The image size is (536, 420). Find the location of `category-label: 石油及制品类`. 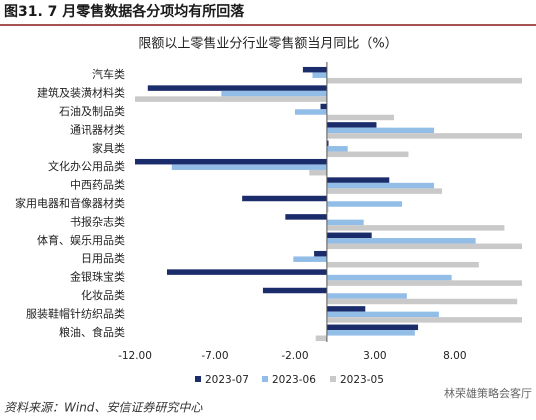

category-label: 石油及制品类 is located at coordinates (92, 111).